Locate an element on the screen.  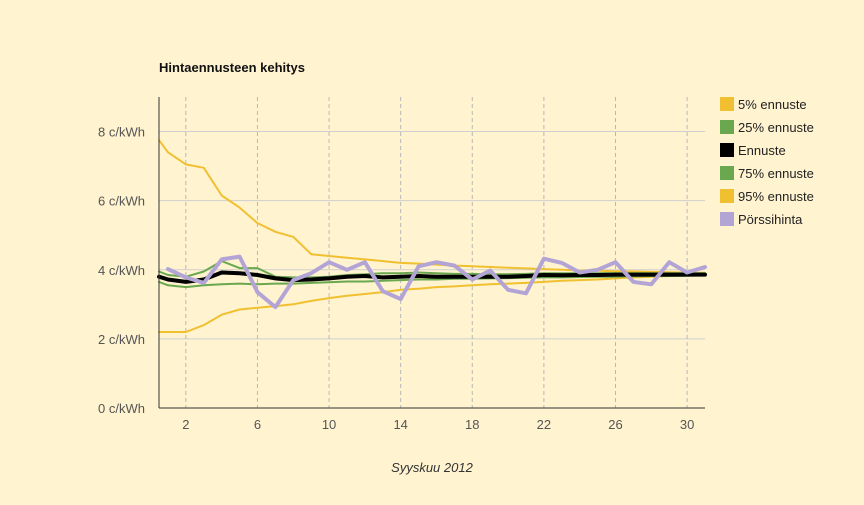
y-tick-label: 6 c/kWh is located at coordinates (121, 201).